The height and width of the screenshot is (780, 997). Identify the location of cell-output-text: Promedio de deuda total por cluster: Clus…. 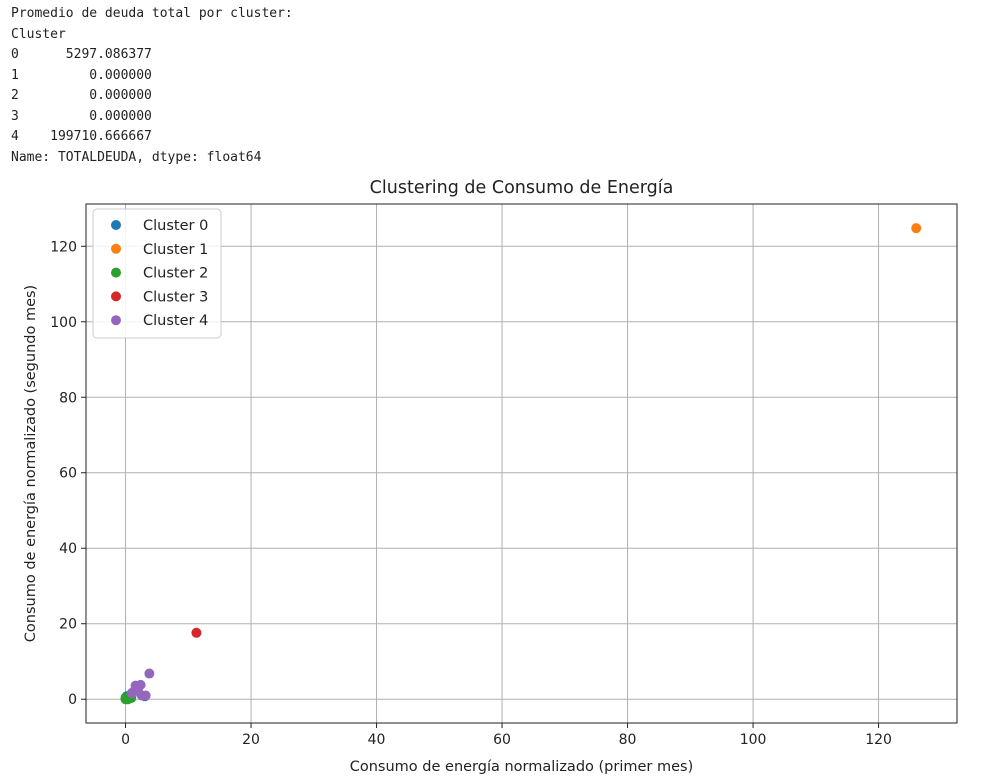
(152, 86).